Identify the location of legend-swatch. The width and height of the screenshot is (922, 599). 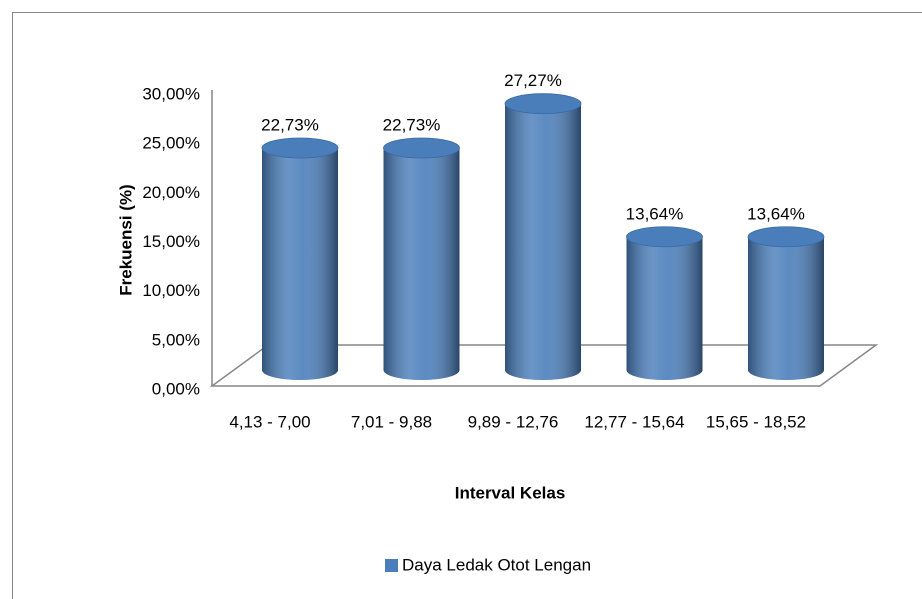
(391, 565).